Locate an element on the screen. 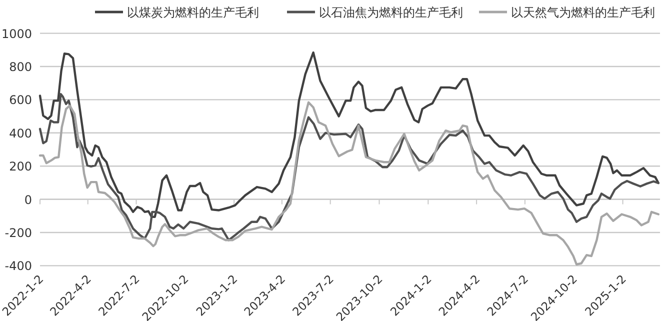  legend-label: 以天然气为燃料的生产毛利 is located at coordinates (583, 13).